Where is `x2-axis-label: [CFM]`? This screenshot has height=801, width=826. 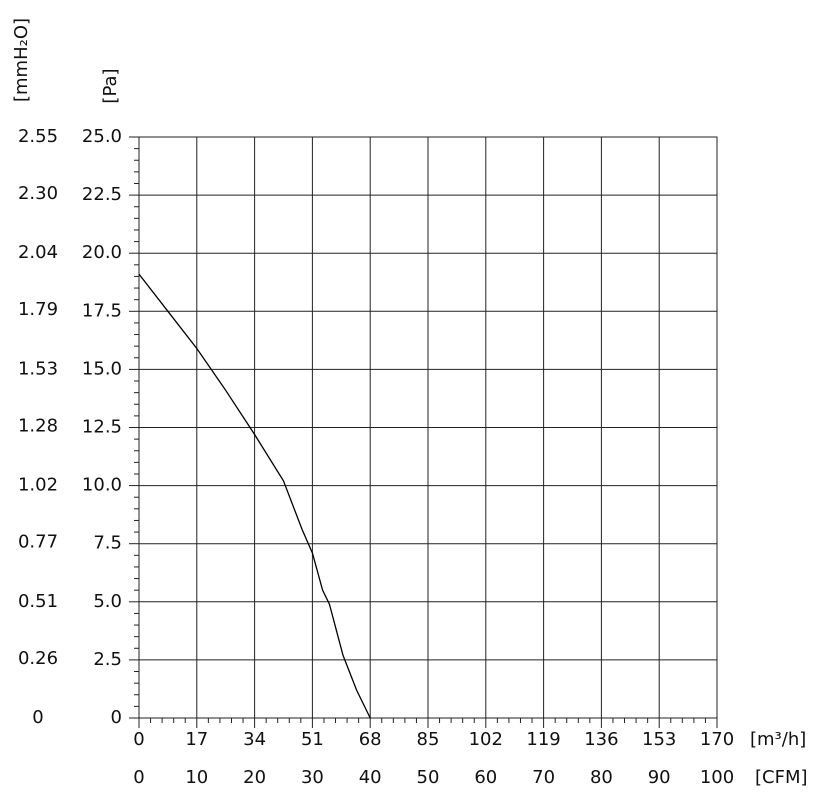 x2-axis-label: [CFM] is located at coordinates (781, 777).